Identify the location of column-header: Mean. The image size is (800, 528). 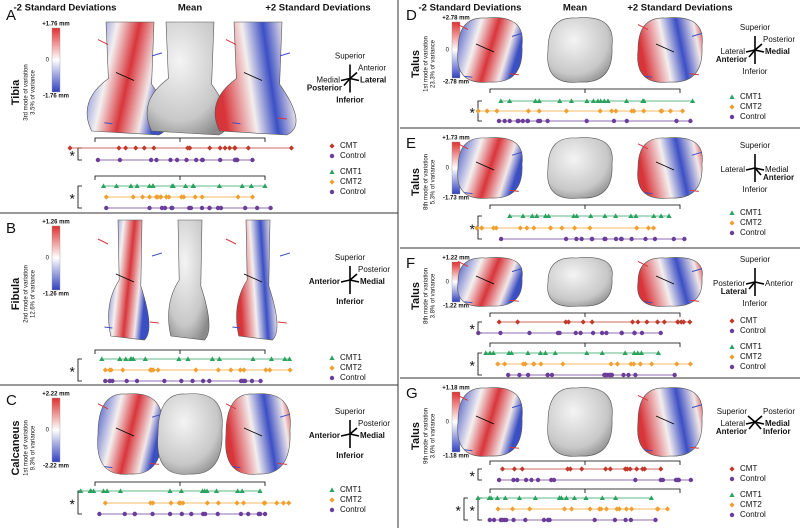
(575, 8).